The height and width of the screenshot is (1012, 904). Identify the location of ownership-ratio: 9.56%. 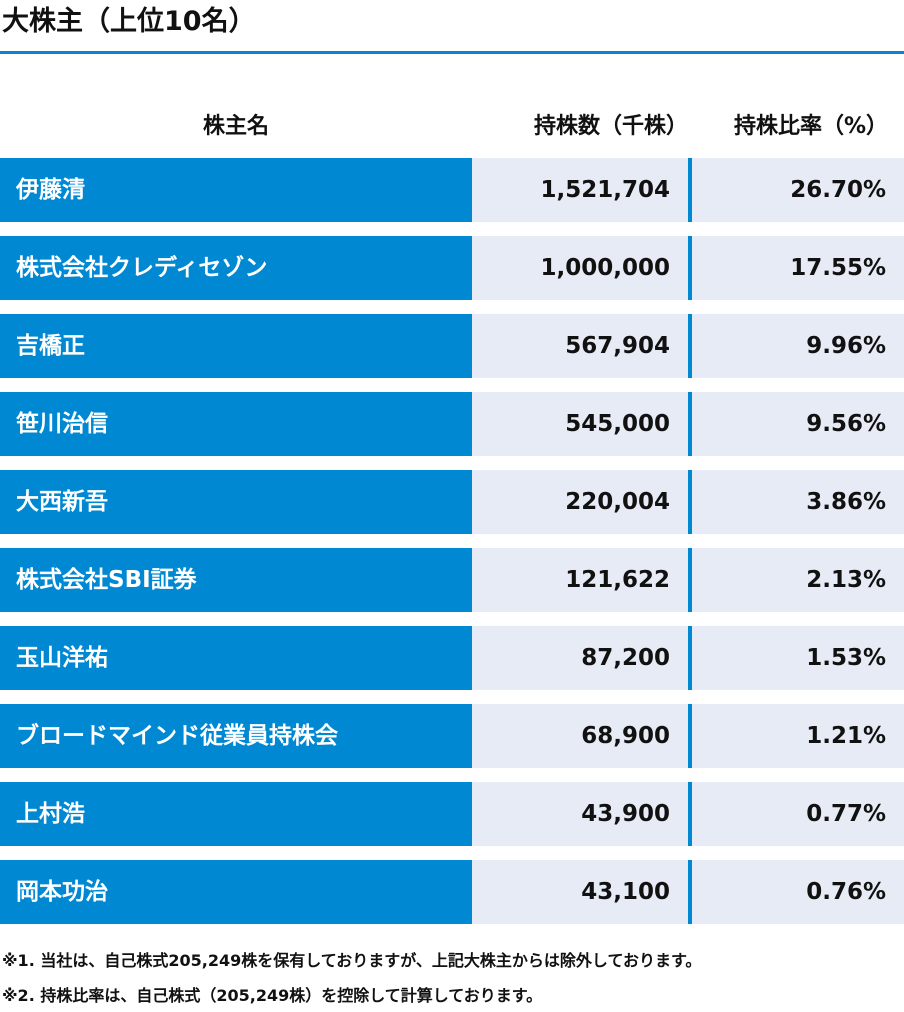
(798, 424).